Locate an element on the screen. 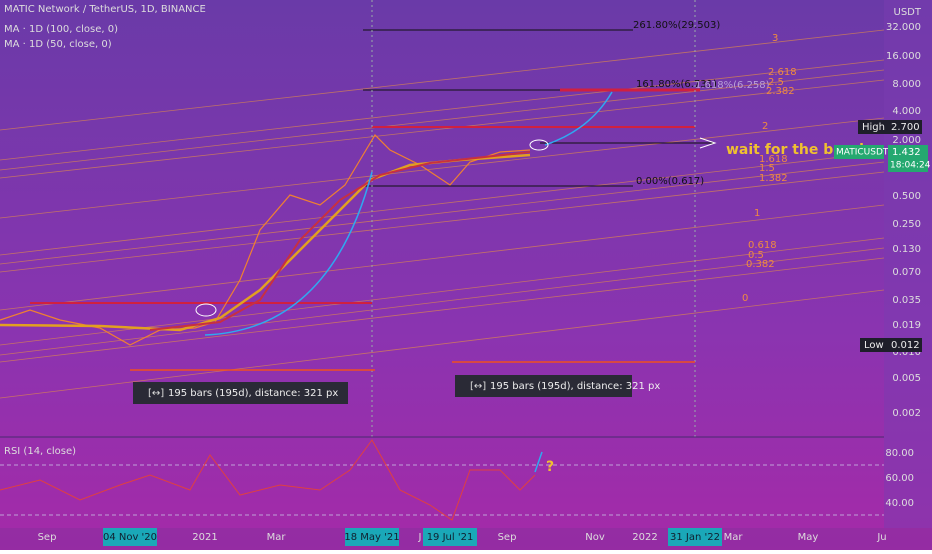 The height and width of the screenshot is (554, 932). price-label: 32.000 is located at coordinates (903, 27).